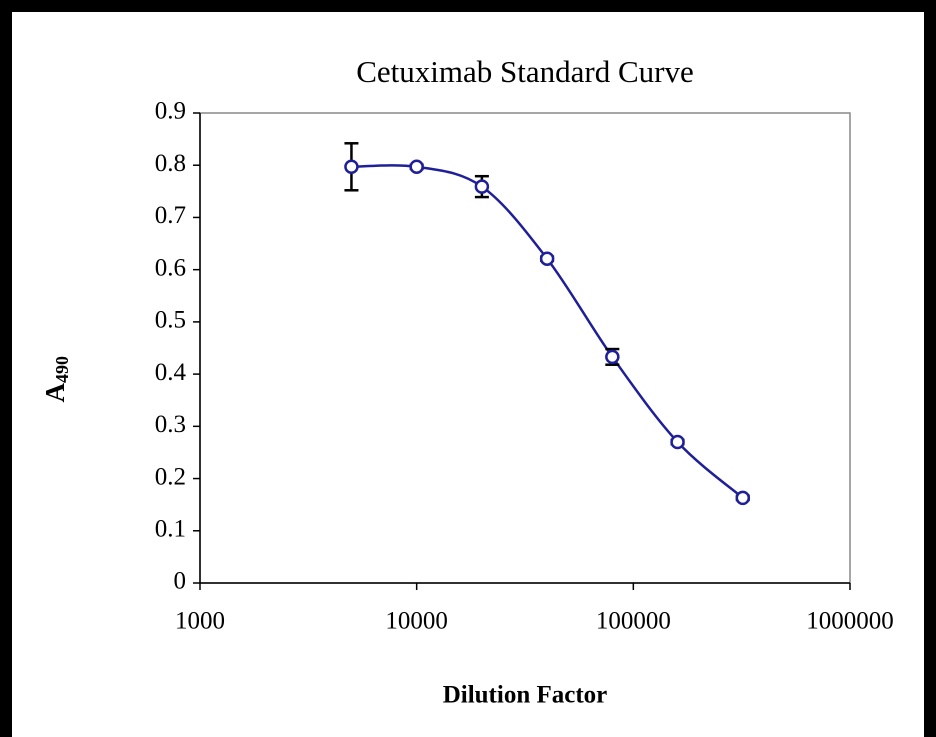 This screenshot has height=737, width=936. Describe the element at coordinates (55, 393) in the screenshot. I see `y-axis-label: A` at that location.